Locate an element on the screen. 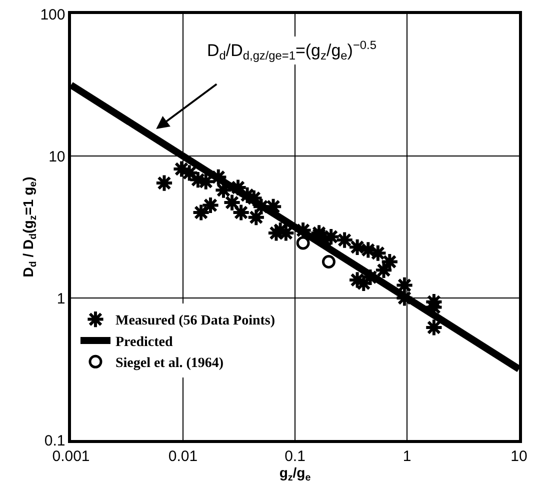  legend-label: Siegel et al. (1964) is located at coordinates (169, 364).